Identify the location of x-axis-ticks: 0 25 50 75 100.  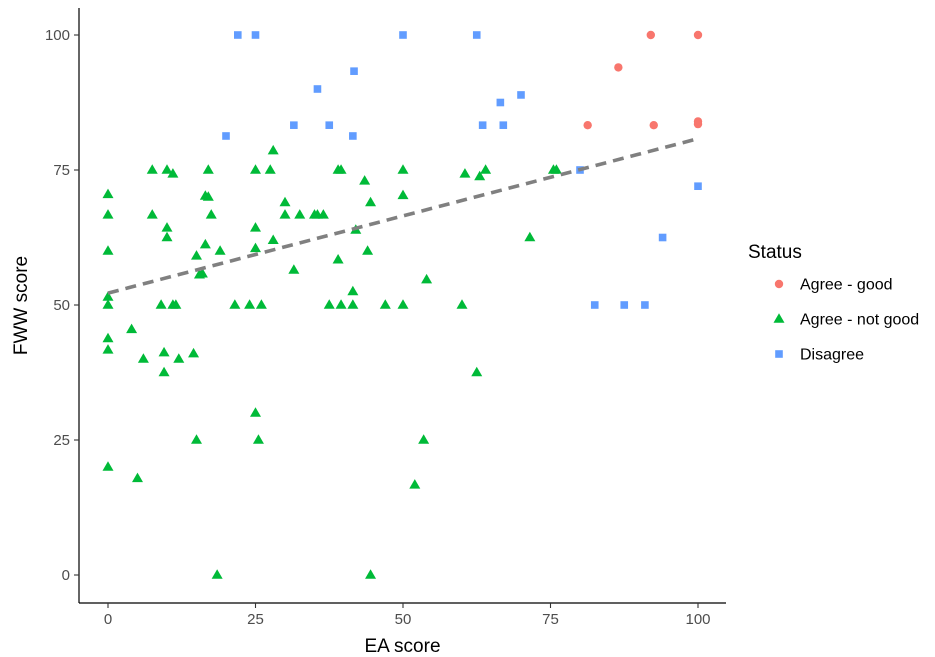
(407, 615).